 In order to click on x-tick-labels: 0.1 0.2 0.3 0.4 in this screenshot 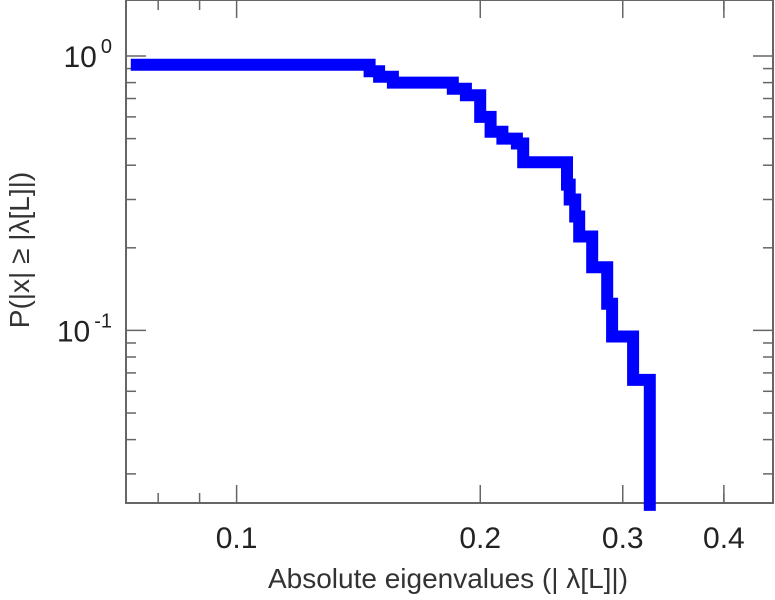, I will do `click(480, 538)`.